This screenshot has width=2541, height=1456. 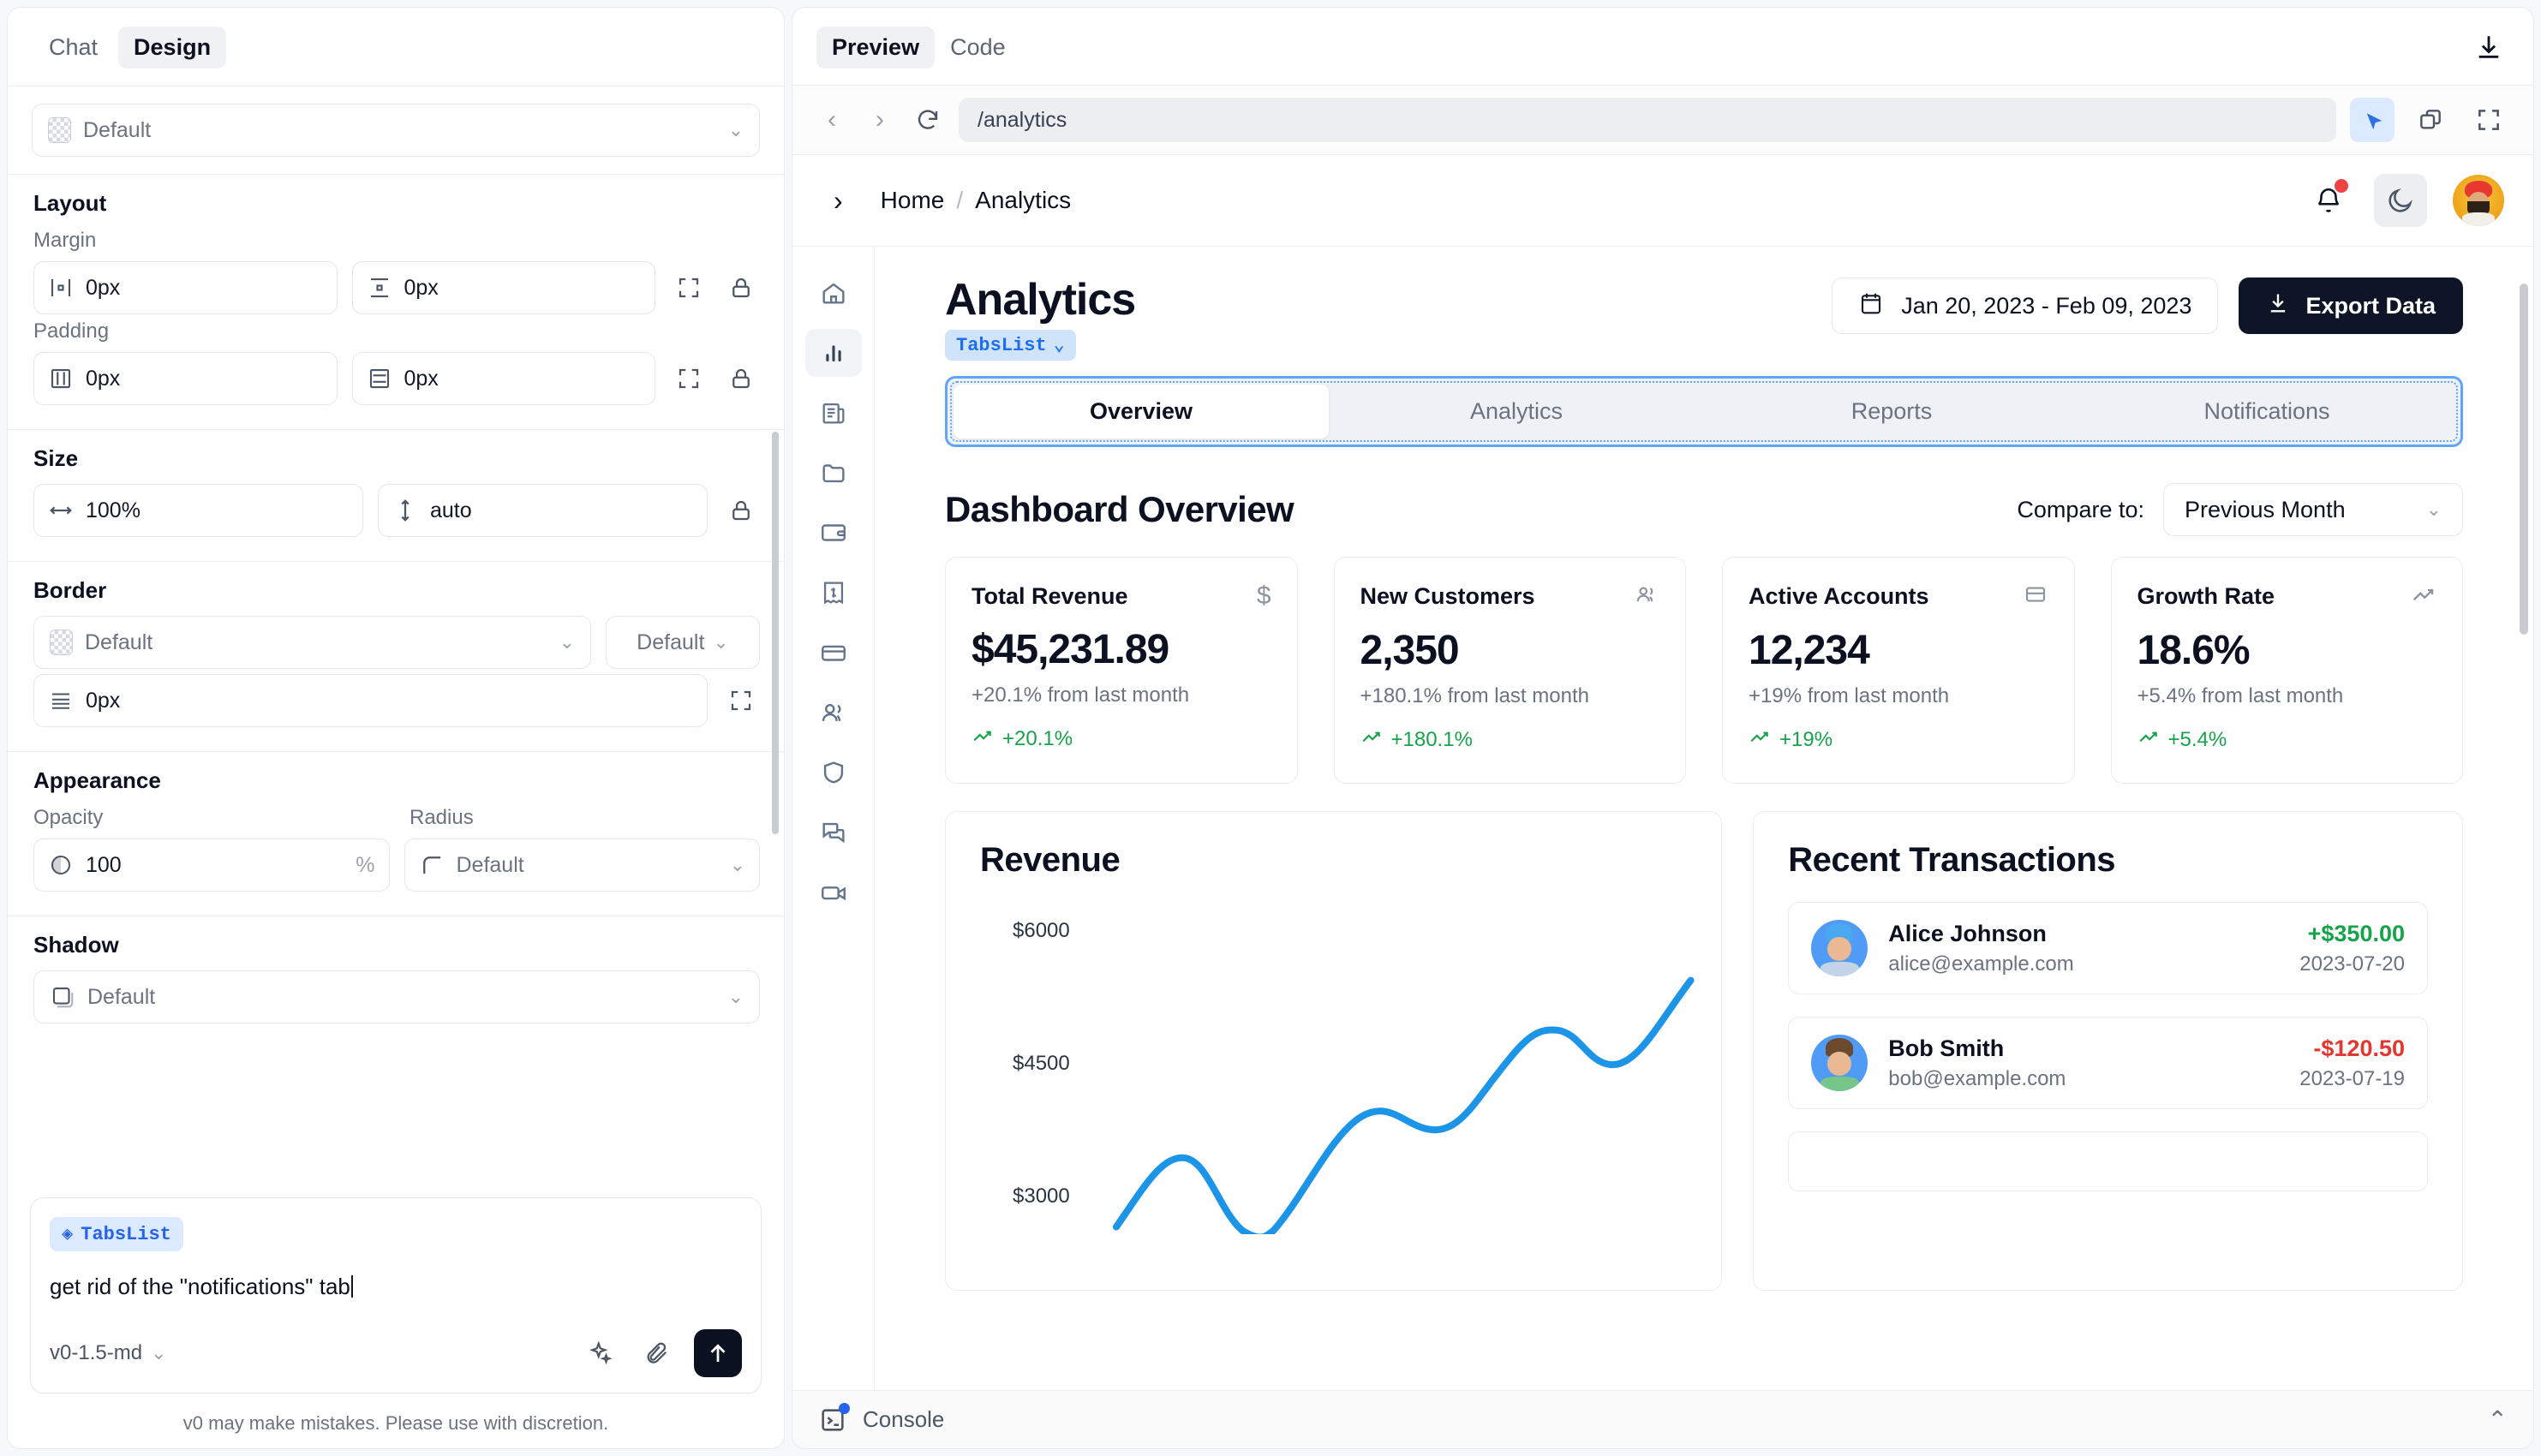 What do you see at coordinates (185, 287) in the screenshot?
I see `margin-x-input: 0px` at bounding box center [185, 287].